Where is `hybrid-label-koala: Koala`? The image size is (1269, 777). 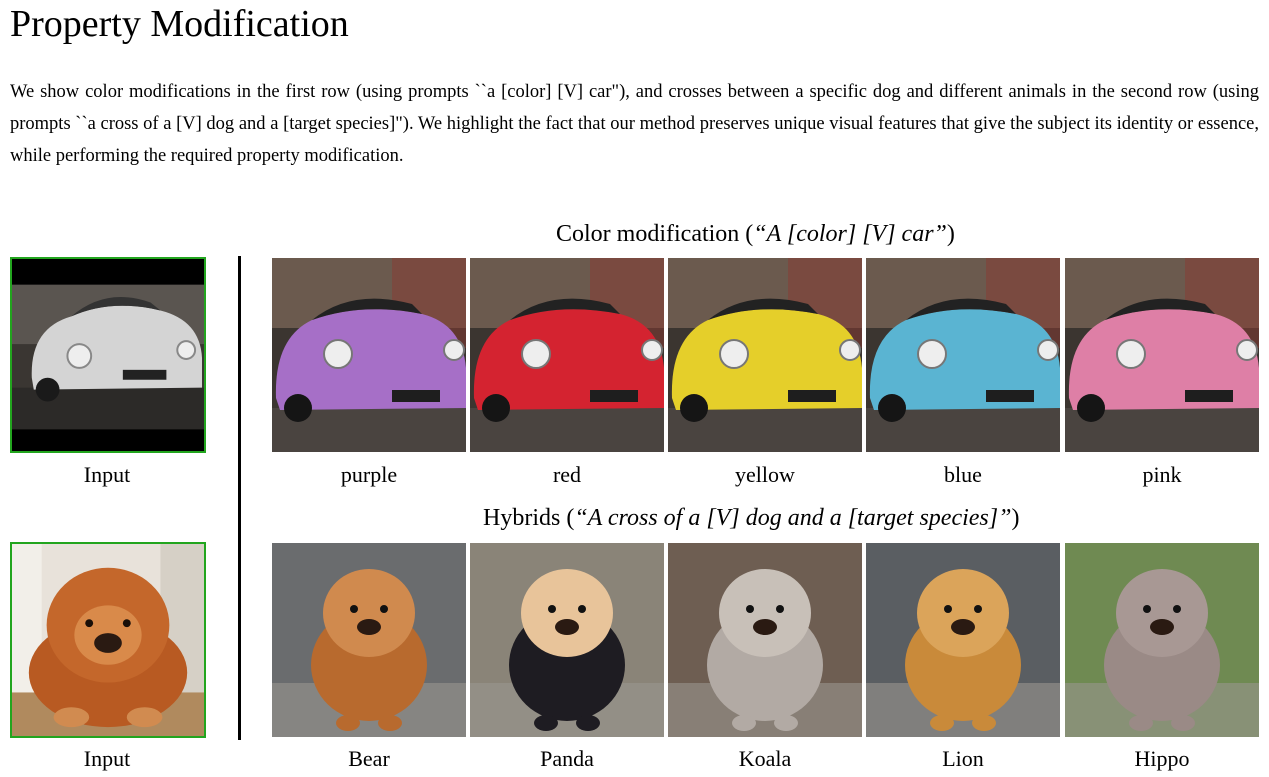 hybrid-label-koala: Koala is located at coordinates (765, 758).